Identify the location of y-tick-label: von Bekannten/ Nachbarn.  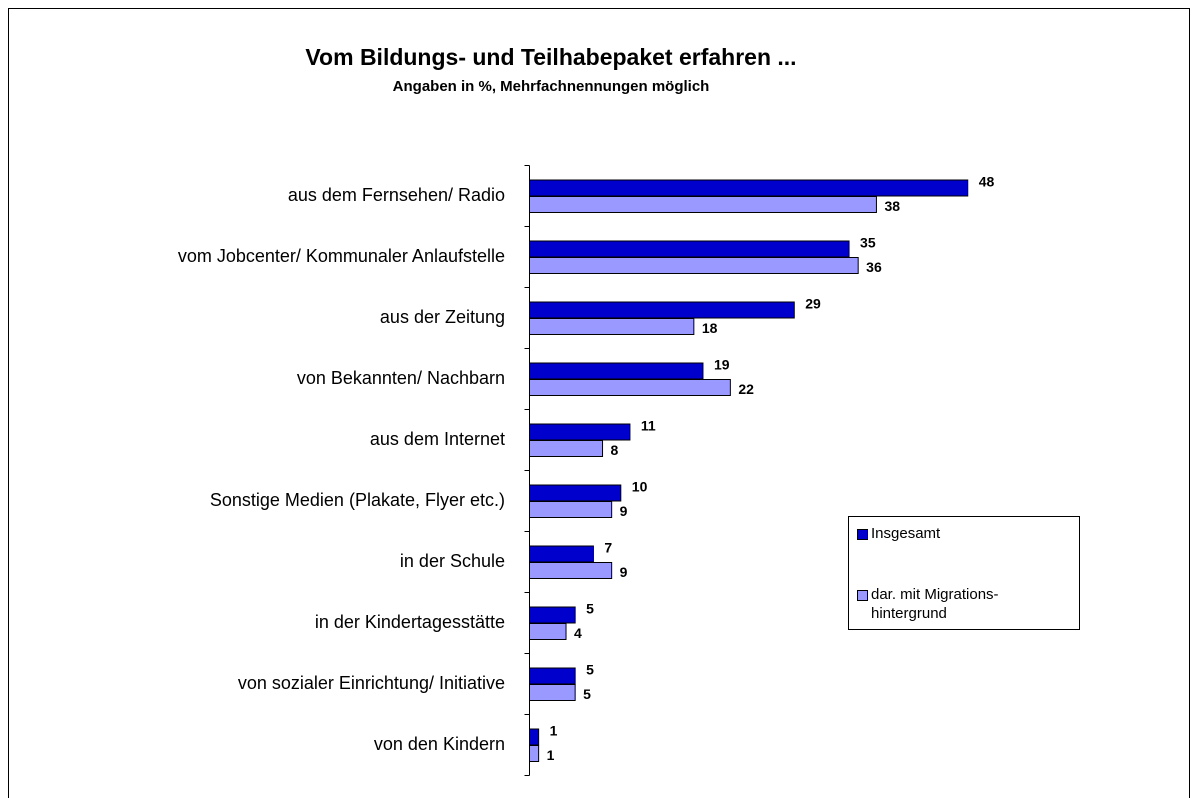
(401, 378).